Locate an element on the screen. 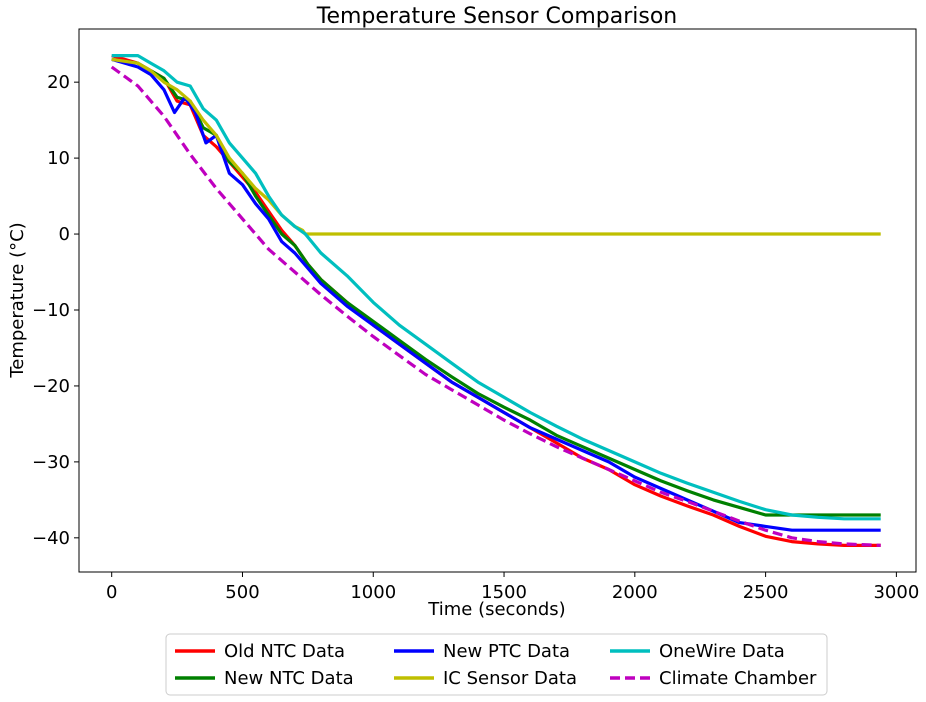 The height and width of the screenshot is (702, 926). x-tick-label: 2500 is located at coordinates (766, 592).